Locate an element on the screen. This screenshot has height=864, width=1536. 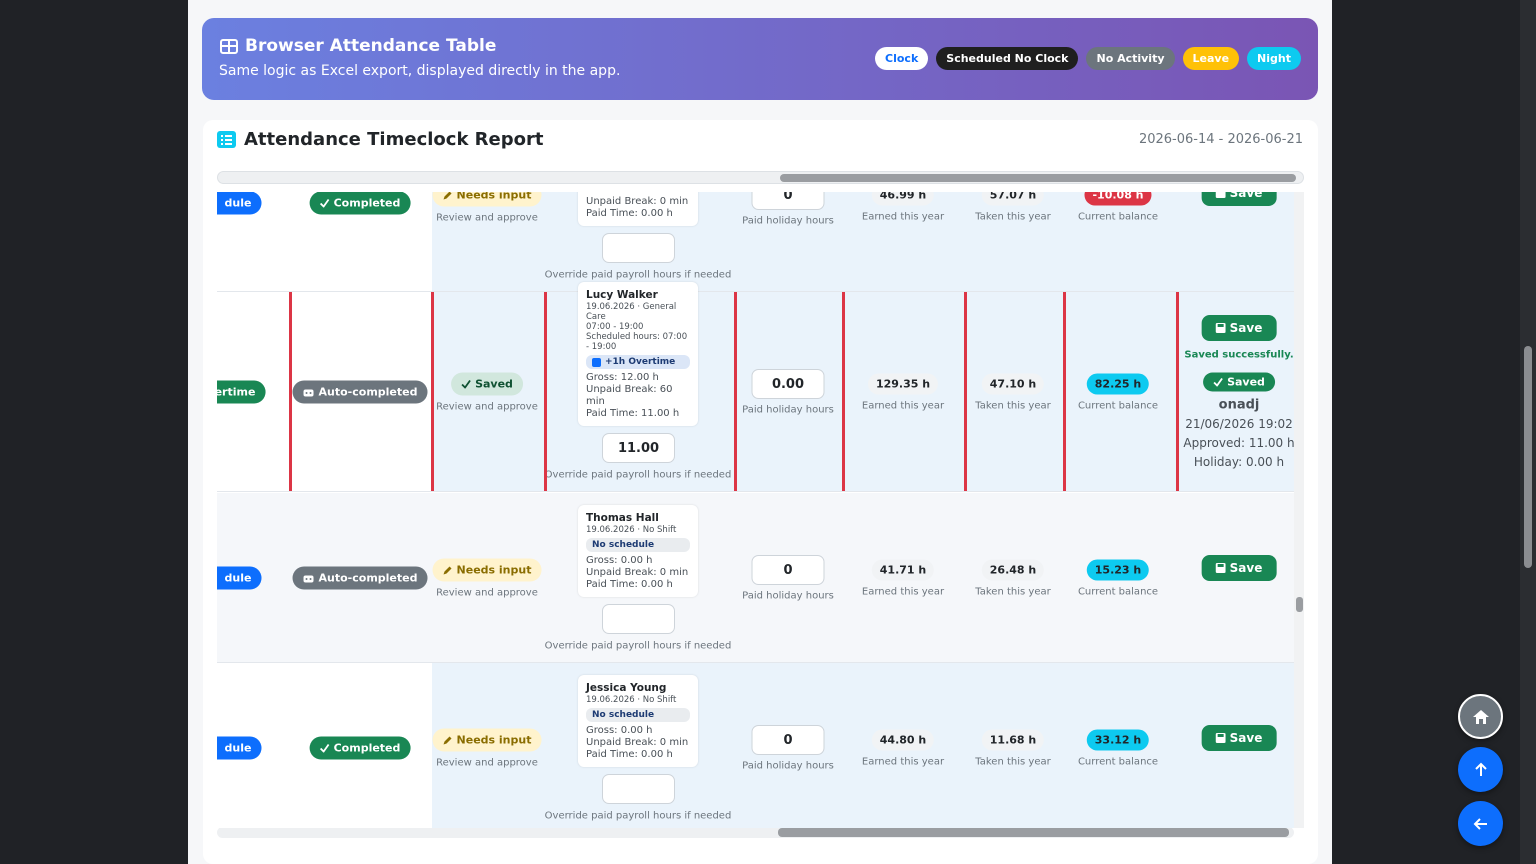
saved-by: onadj is located at coordinates (1239, 405).